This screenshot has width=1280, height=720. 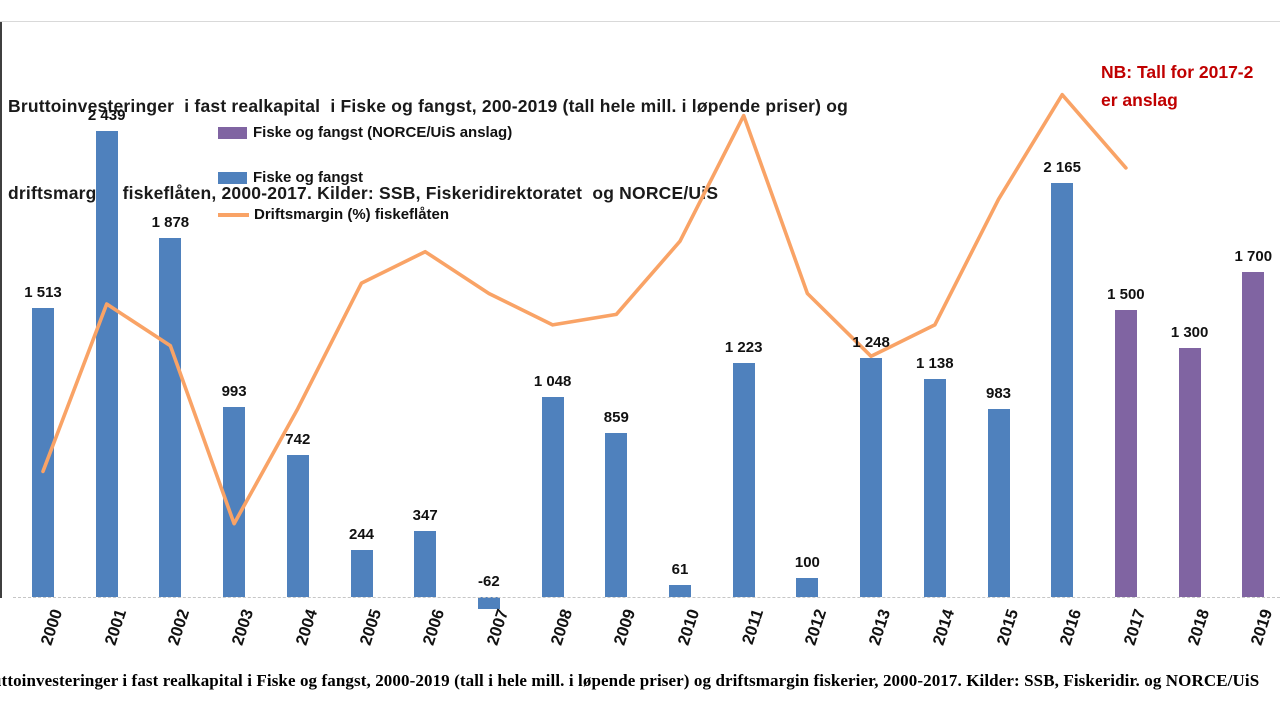 I want to click on x-axis-label-2015: 2015, so click(x=1007, y=627).